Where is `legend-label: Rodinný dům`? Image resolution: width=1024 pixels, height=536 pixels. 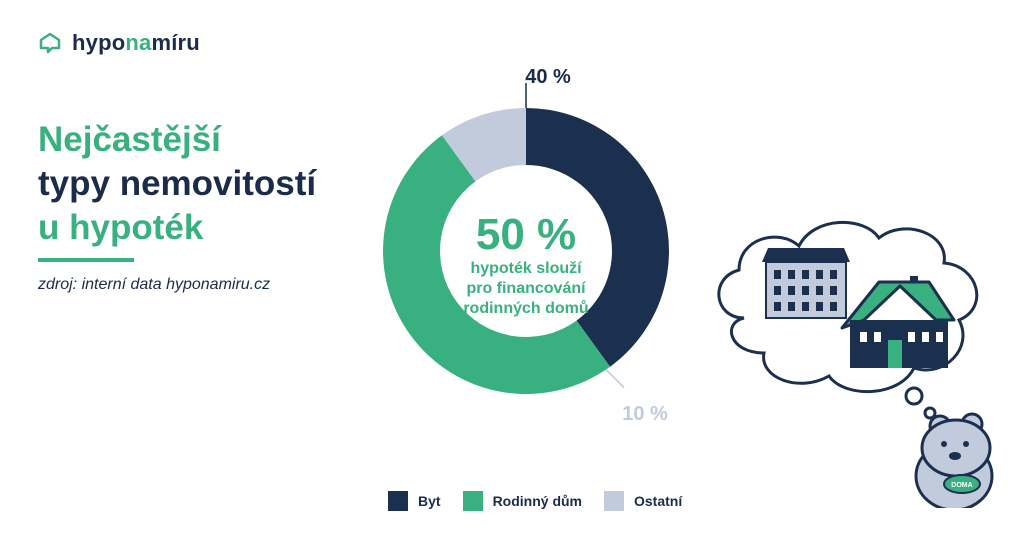 legend-label: Rodinný dům is located at coordinates (537, 501).